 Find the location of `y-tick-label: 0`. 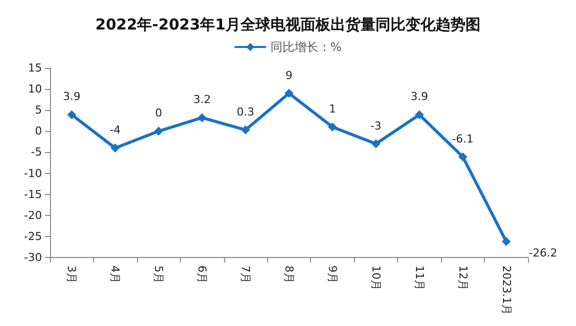

y-tick-label: 0 is located at coordinates (38, 131).